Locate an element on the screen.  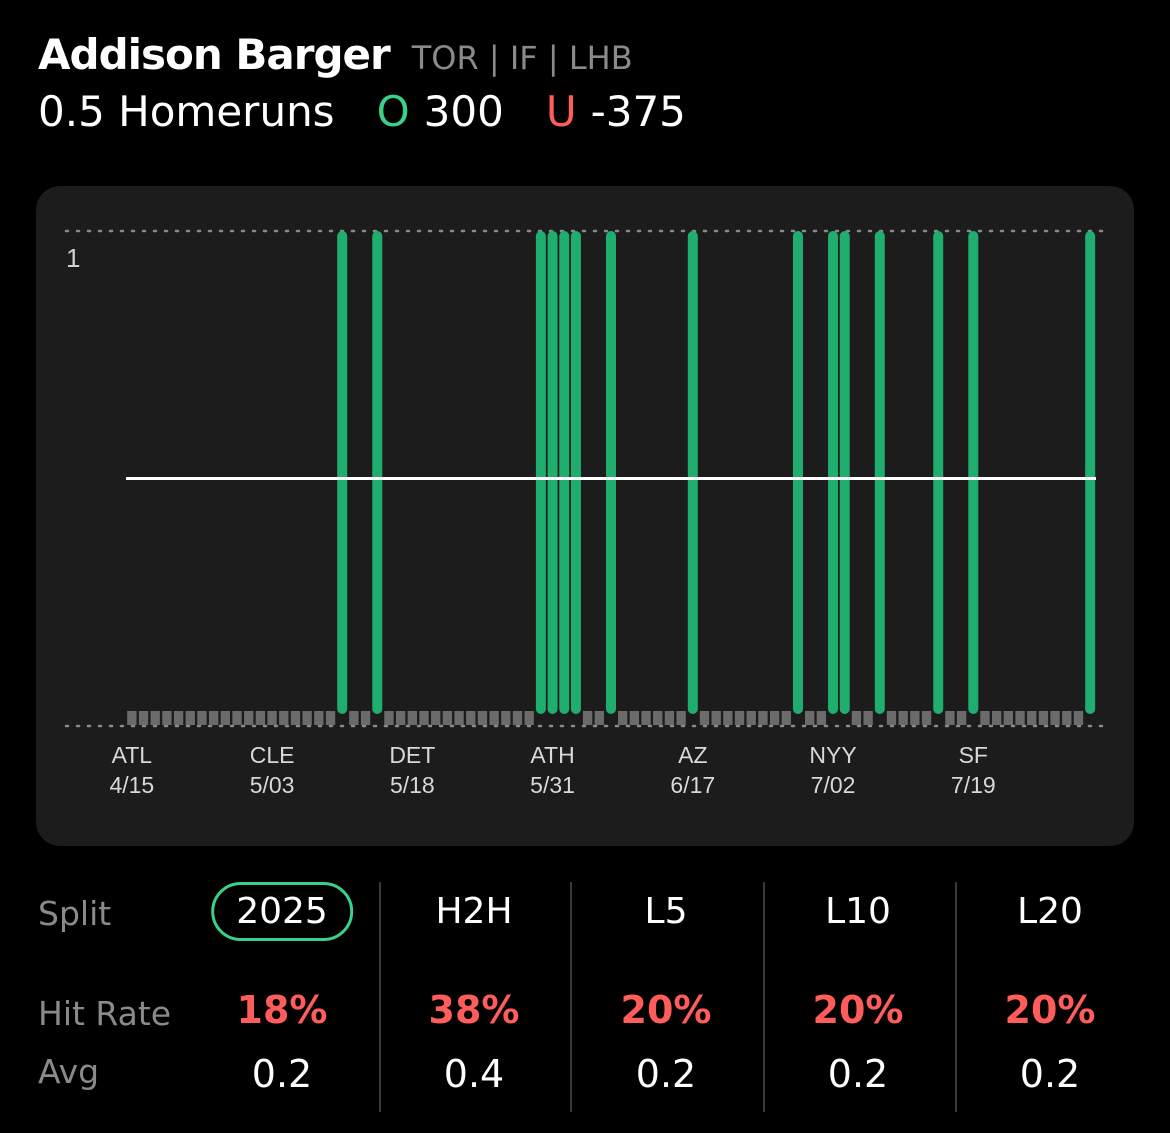
split-tab-l20: L20 is located at coordinates (1050, 911).